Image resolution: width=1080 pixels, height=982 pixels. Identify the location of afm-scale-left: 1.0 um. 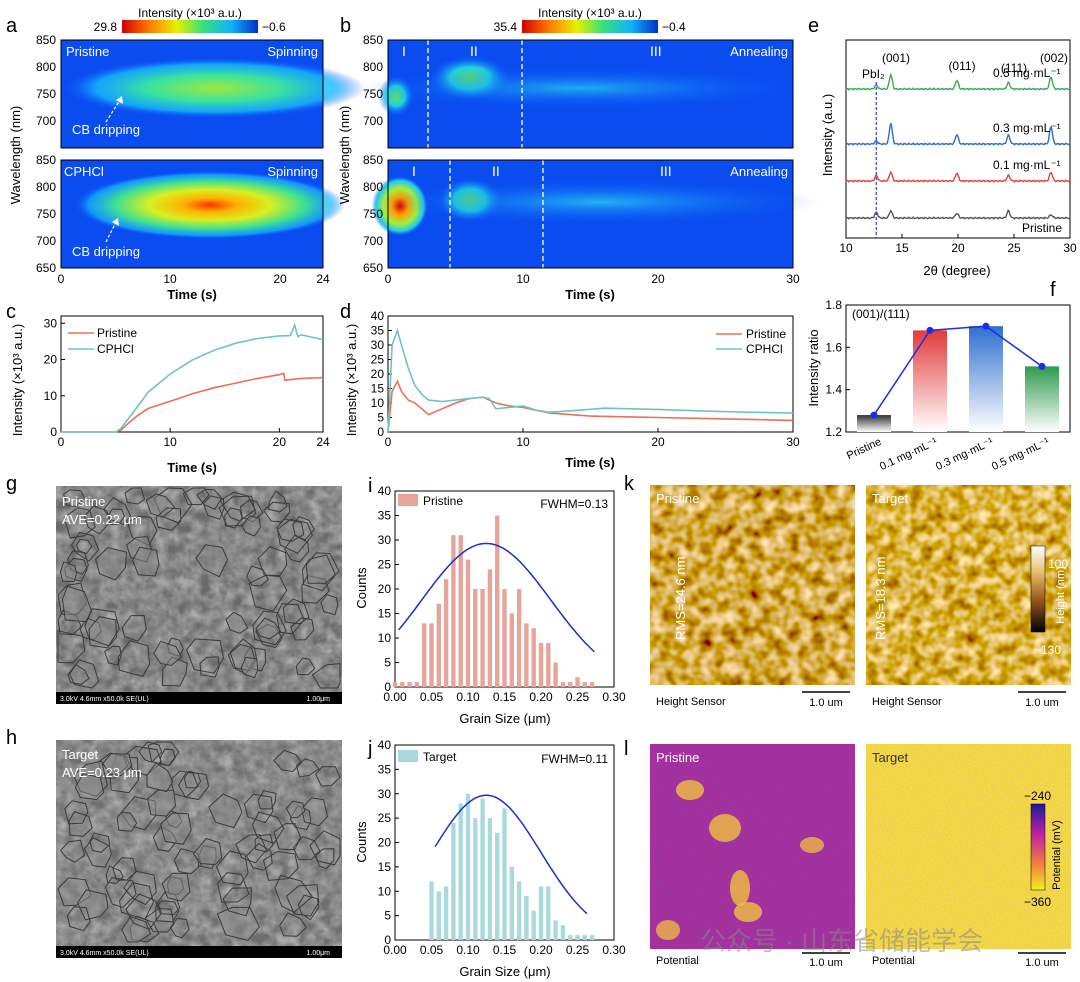
(826, 703).